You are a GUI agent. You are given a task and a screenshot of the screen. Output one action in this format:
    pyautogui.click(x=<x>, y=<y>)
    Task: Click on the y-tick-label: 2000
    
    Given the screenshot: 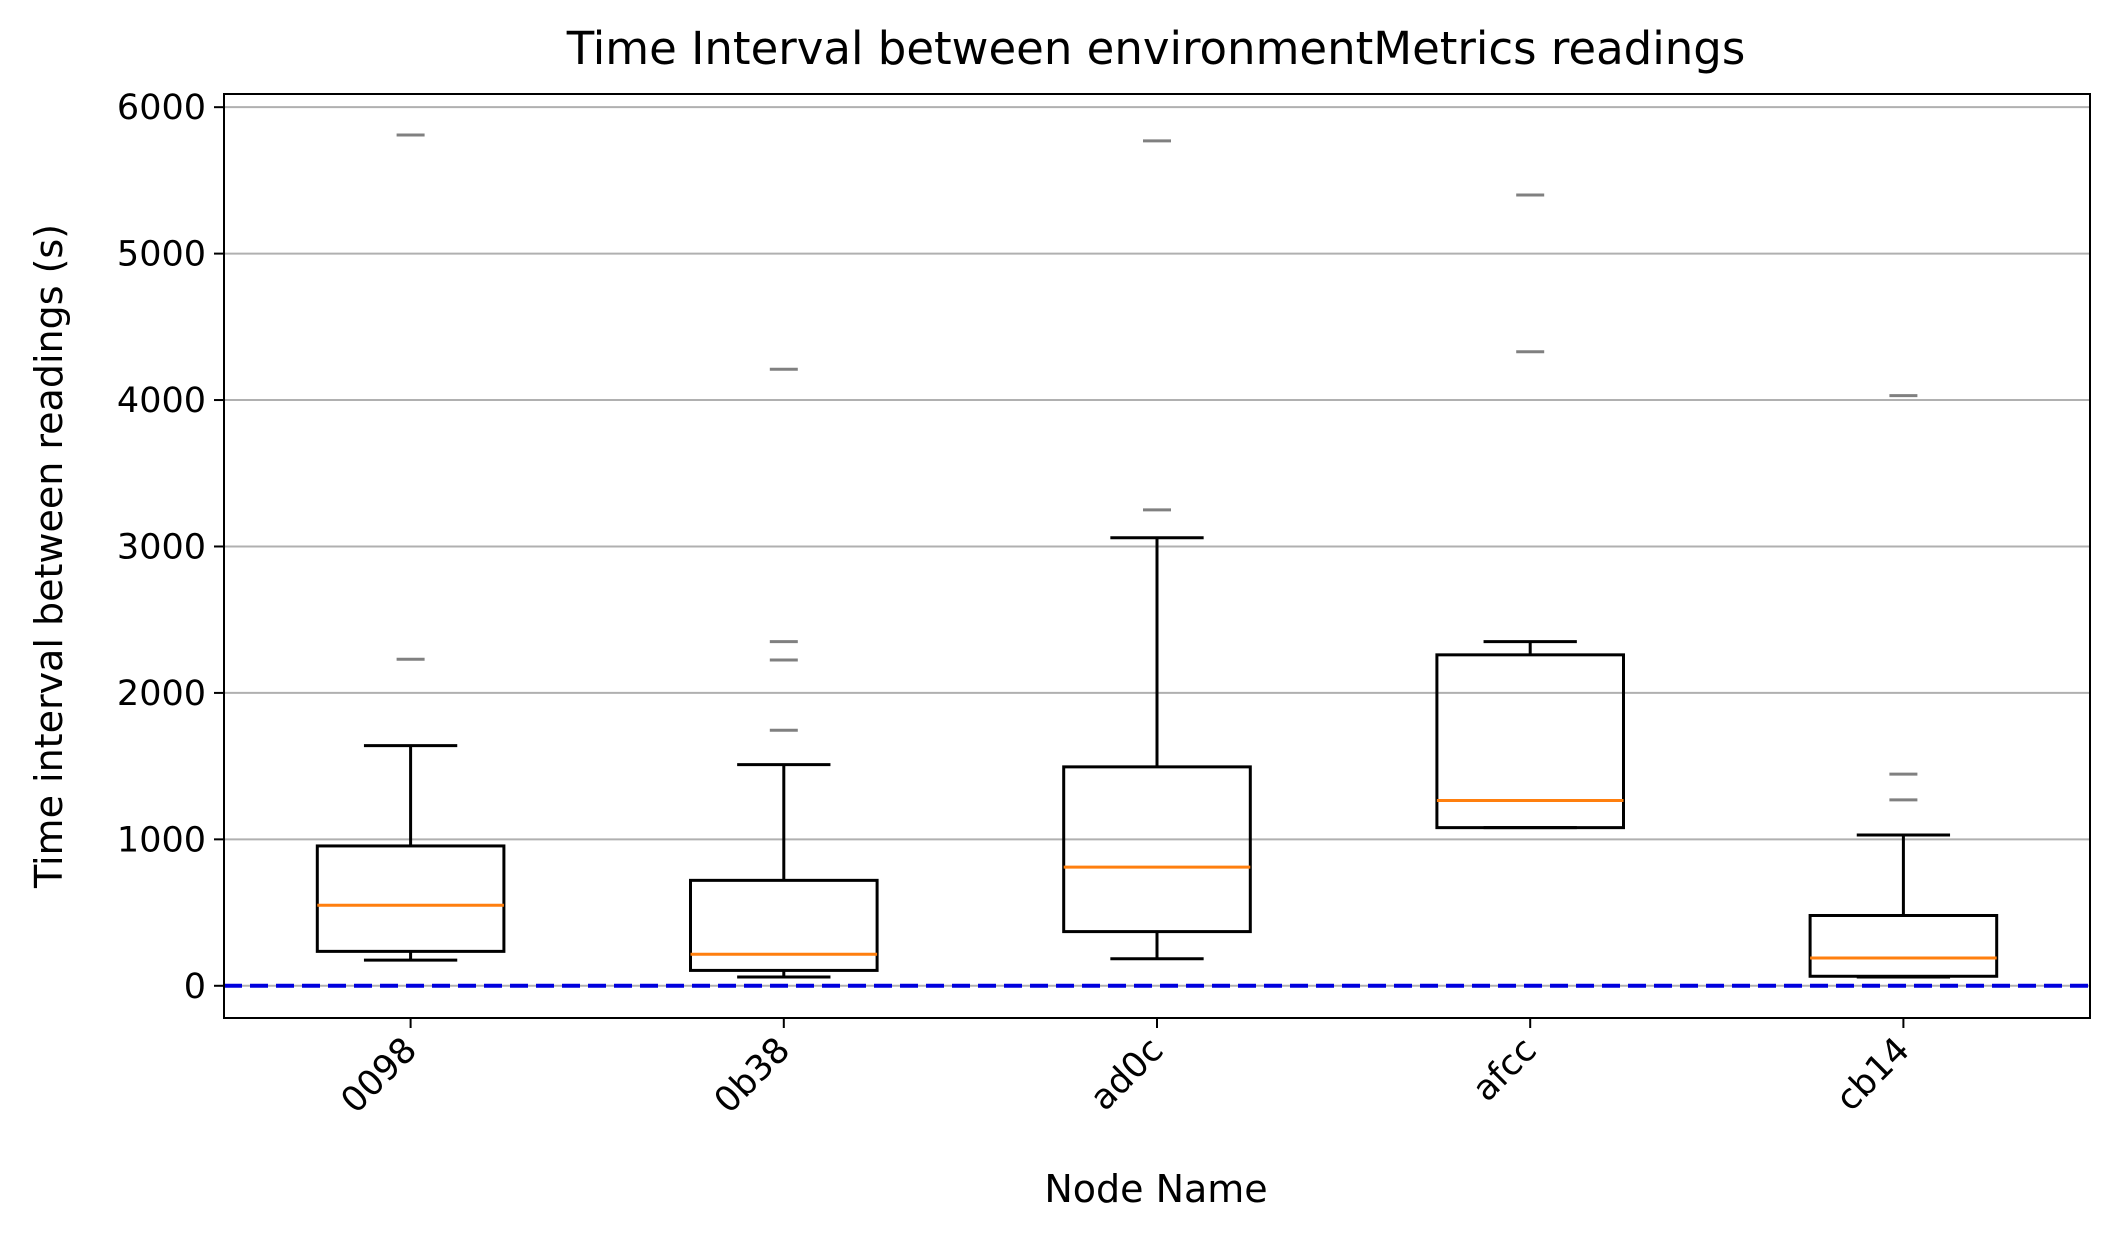 What is the action you would take?
    pyautogui.click(x=161, y=694)
    